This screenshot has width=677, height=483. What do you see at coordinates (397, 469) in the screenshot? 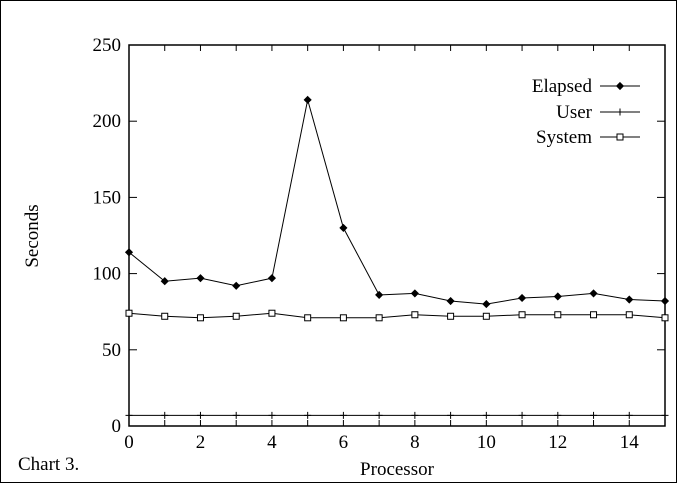
I see `x-axis-title: Processor` at bounding box center [397, 469].